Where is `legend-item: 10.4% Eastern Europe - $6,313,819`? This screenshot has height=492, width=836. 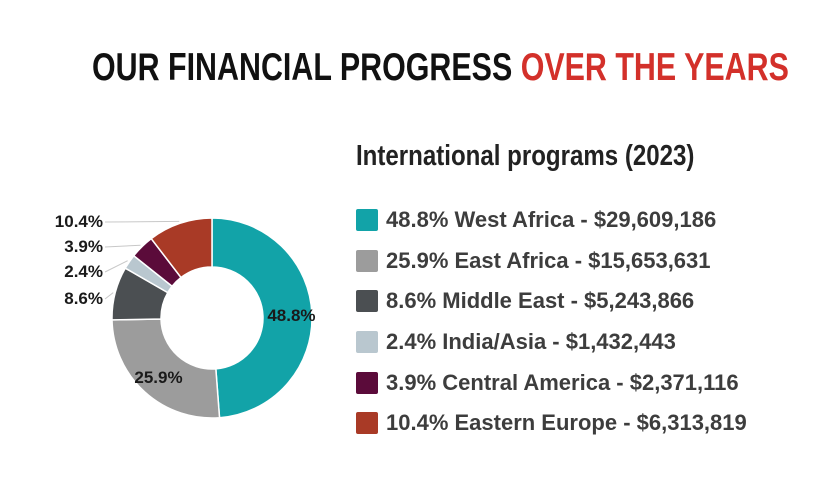
legend-item: 10.4% Eastern Europe - $6,313,819 is located at coordinates (551, 423).